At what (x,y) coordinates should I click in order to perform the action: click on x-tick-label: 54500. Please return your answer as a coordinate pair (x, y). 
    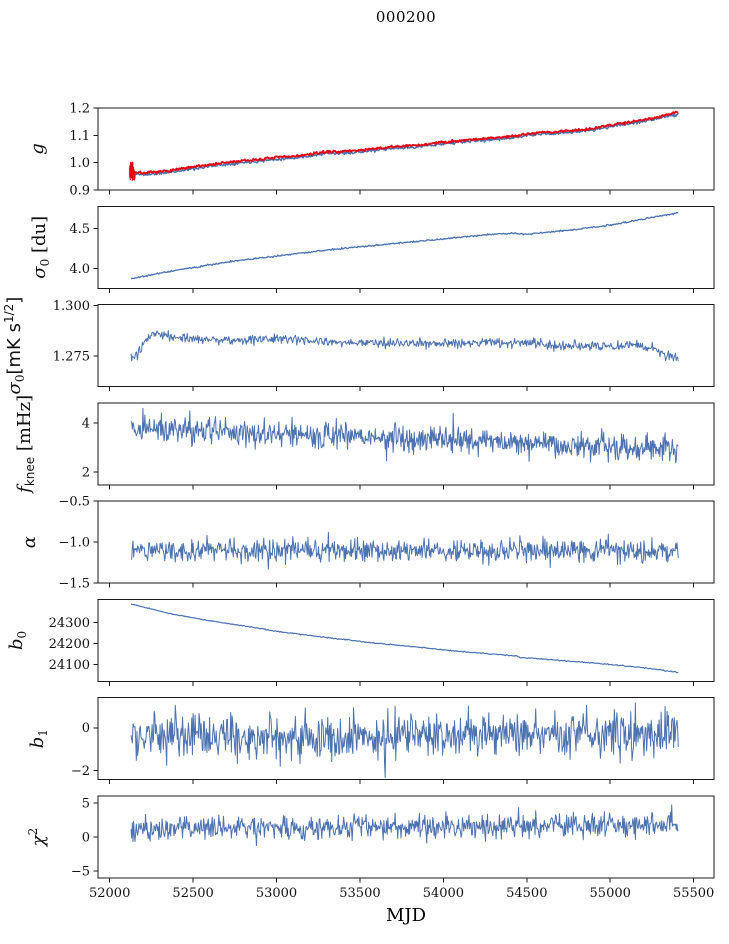
    Looking at the image, I should click on (526, 893).